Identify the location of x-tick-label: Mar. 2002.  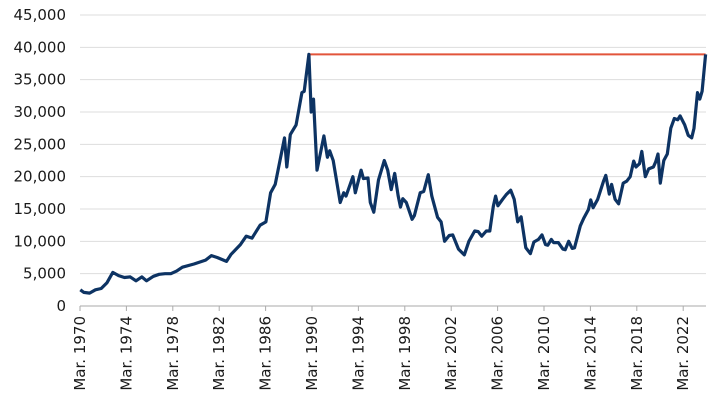
(451, 353).